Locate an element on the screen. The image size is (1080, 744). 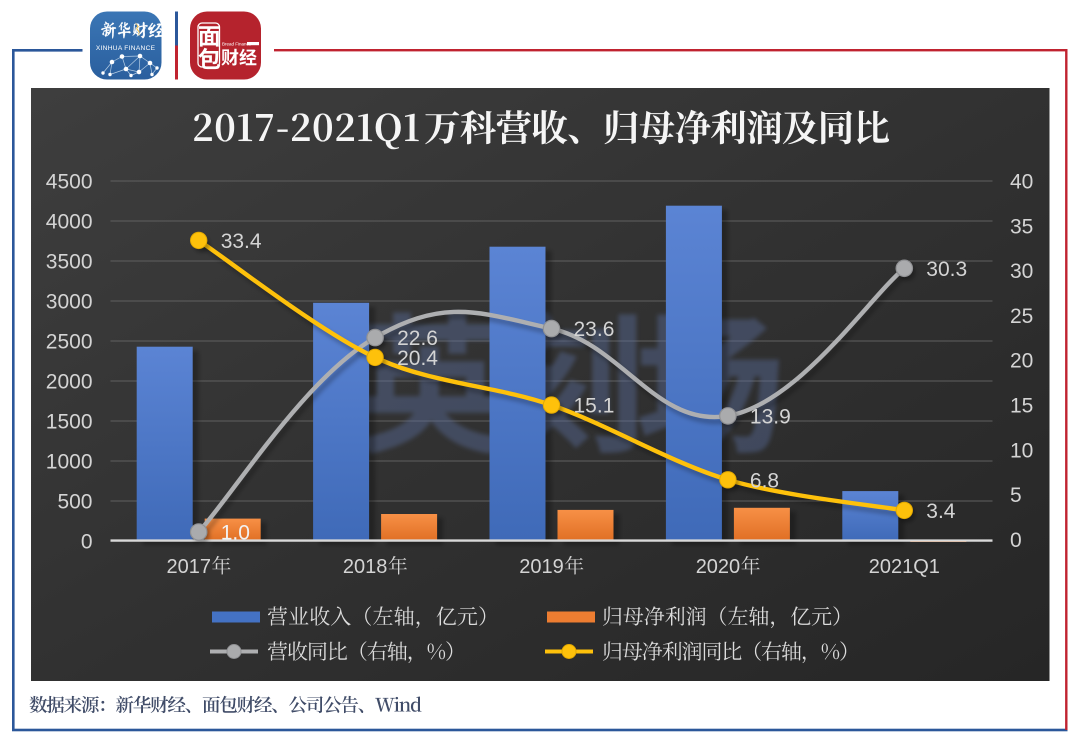
svg-text: 2000 is located at coordinates (69, 382).